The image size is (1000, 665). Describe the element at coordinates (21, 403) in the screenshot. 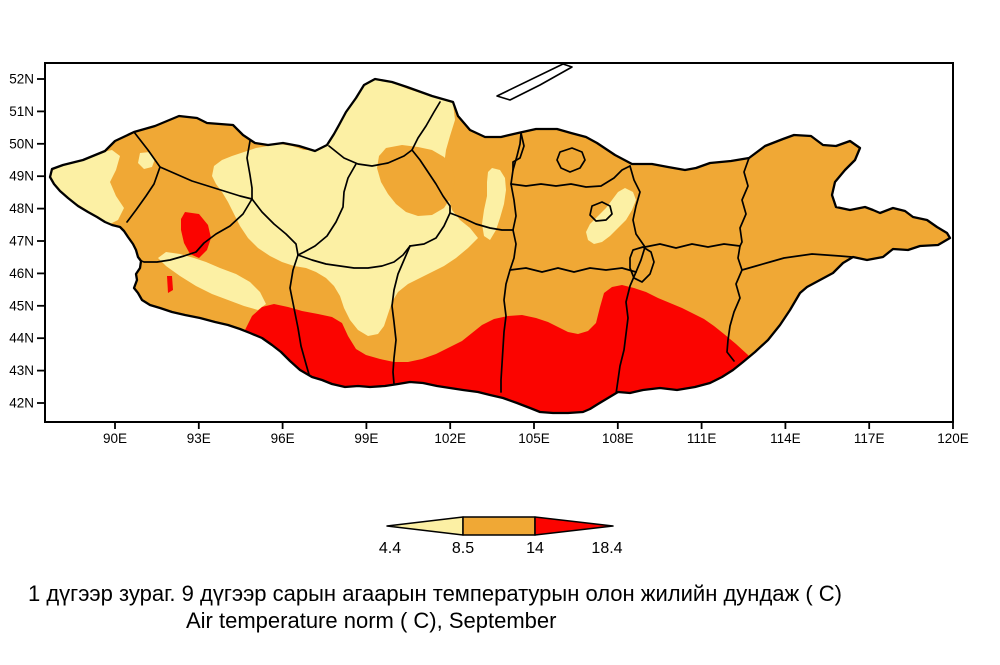

I see `lat-tick-label: 42N` at that location.